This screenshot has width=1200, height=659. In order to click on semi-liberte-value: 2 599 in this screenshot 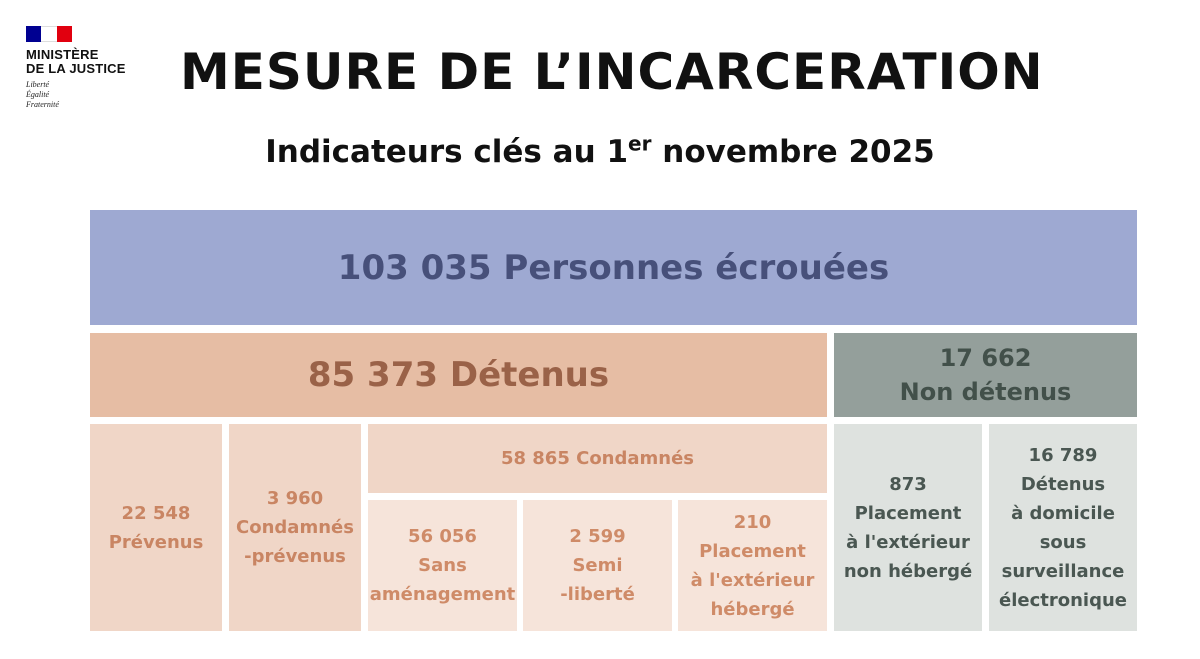, I will do `click(597, 536)`.